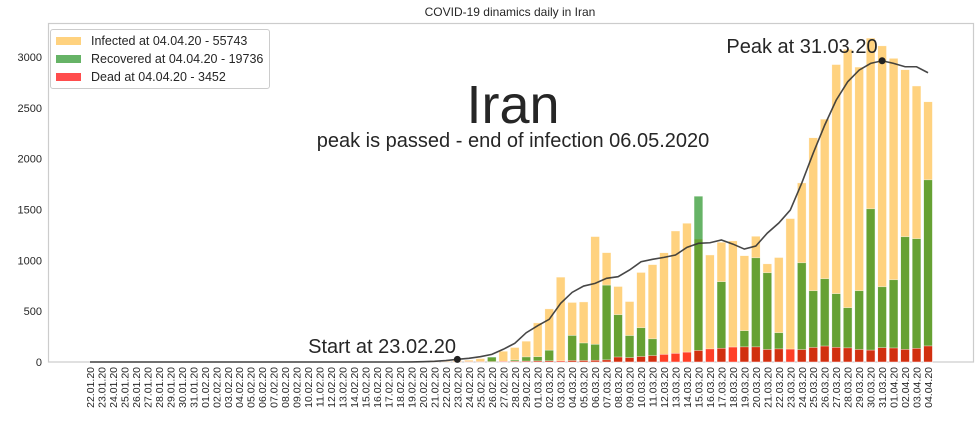 The image size is (980, 429). What do you see at coordinates (510, 12) in the screenshot?
I see `chart-title: COVID-19 dinamics daily in Iran` at bounding box center [510, 12].